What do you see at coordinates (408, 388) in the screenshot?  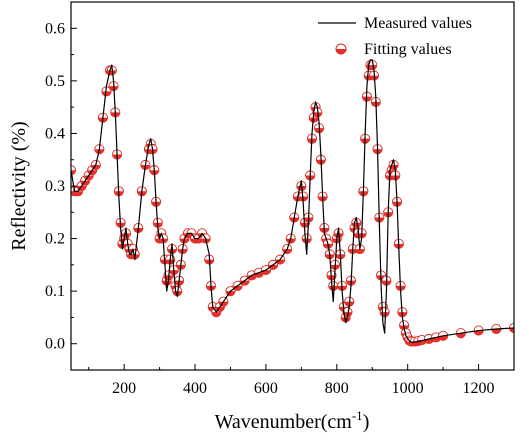 I see `x-tick-label: 1000` at bounding box center [408, 388].